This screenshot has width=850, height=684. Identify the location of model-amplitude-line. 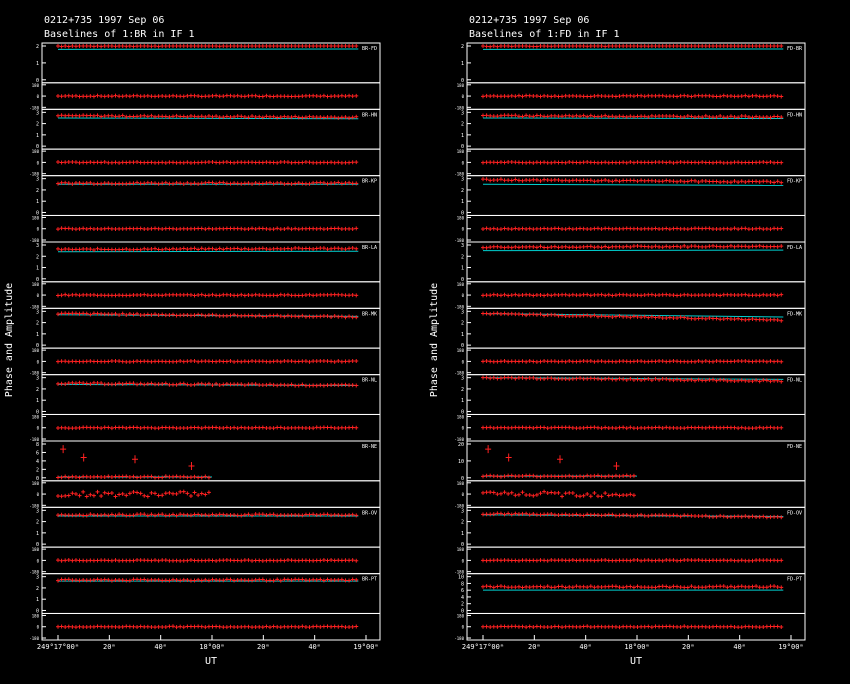
(633, 184).